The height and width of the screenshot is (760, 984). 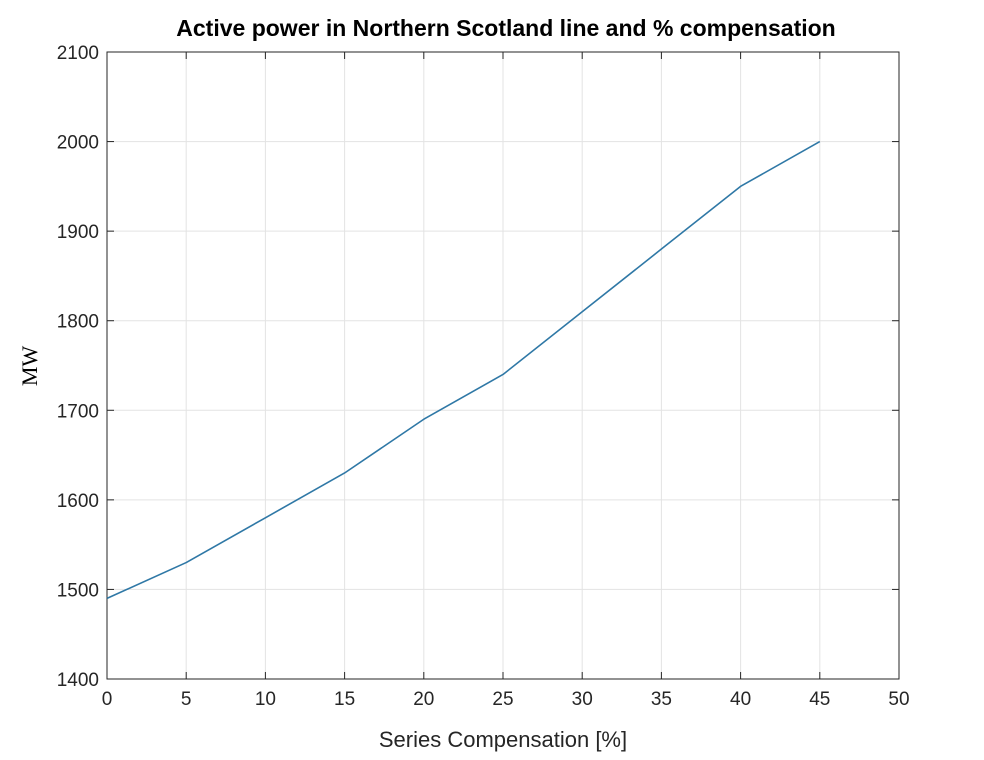 I want to click on y-tick-labels: 1400 1500 1600 1700 1800 1900 2000 2100, so click(x=78, y=367).